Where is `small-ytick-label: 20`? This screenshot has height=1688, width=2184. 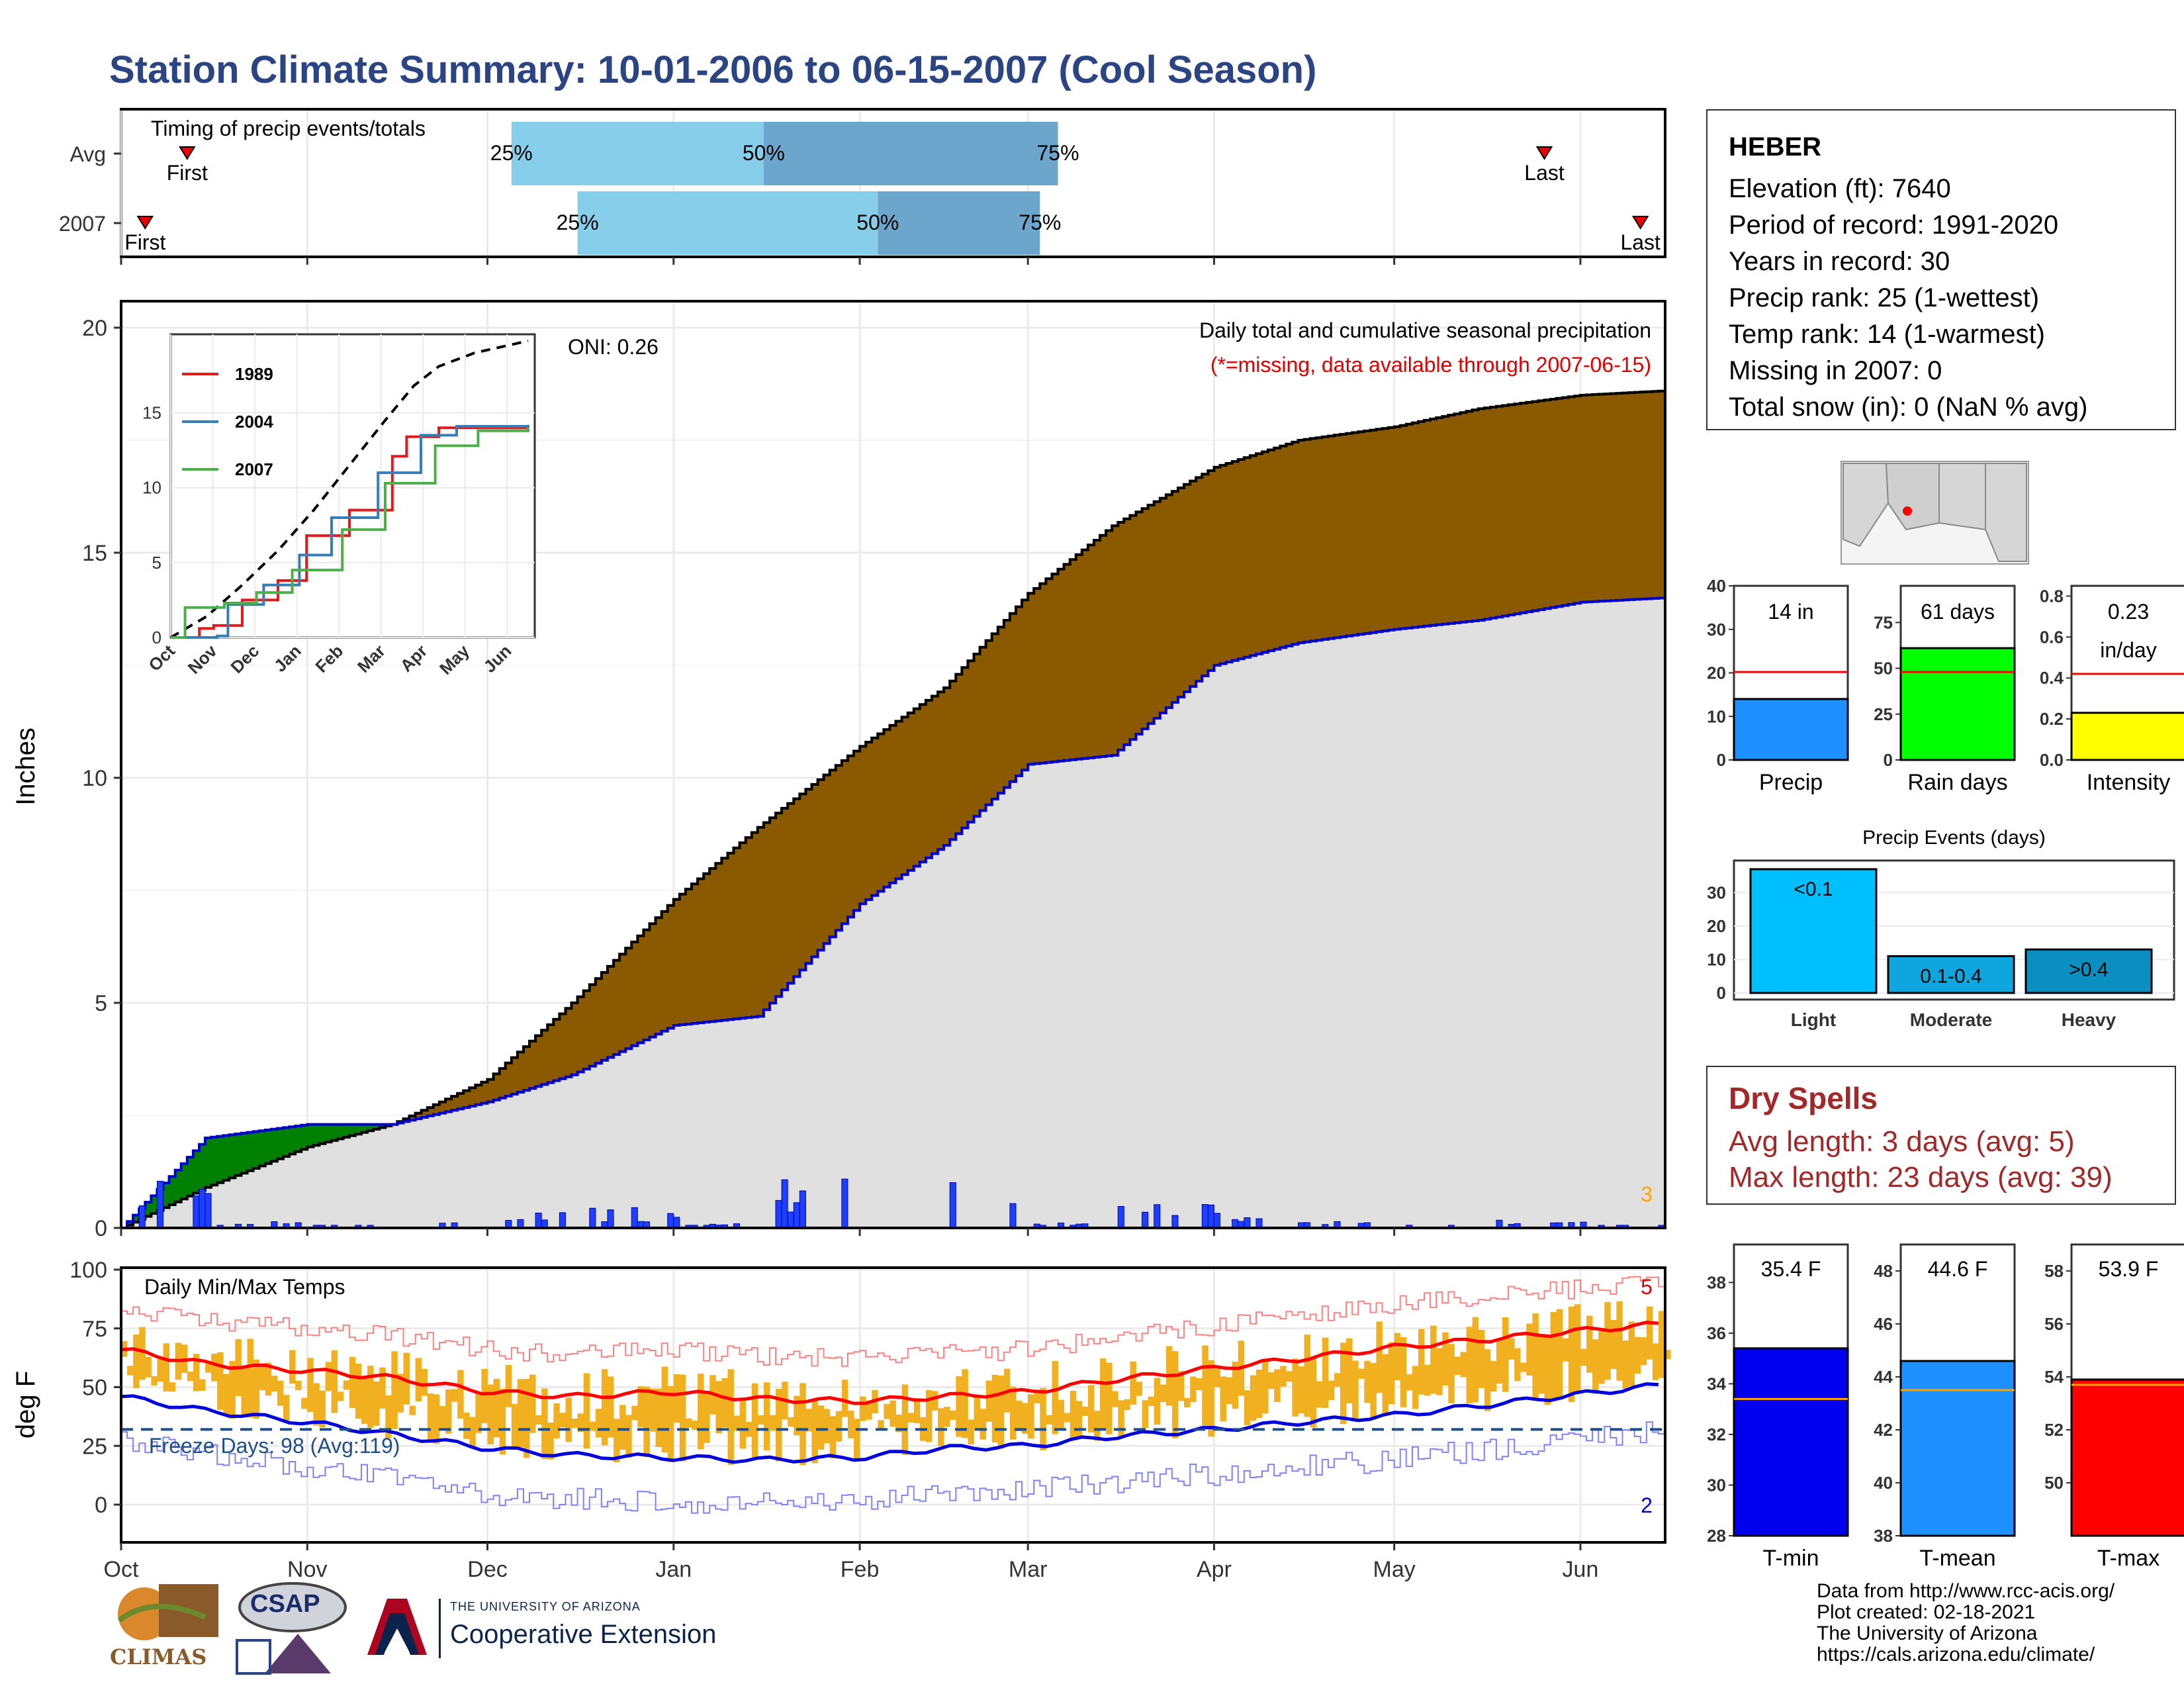
small-ytick-label: 20 is located at coordinates (1716, 673).